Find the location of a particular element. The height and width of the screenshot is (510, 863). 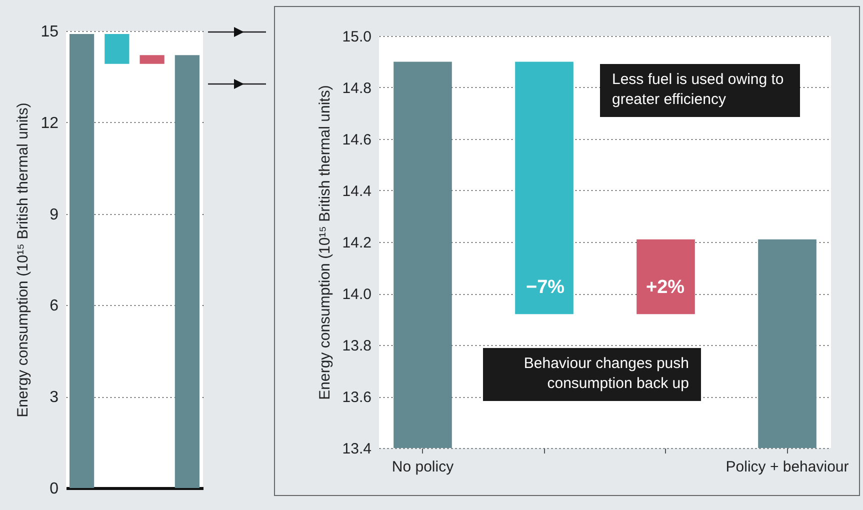

annotation: +2% is located at coordinates (665, 288).